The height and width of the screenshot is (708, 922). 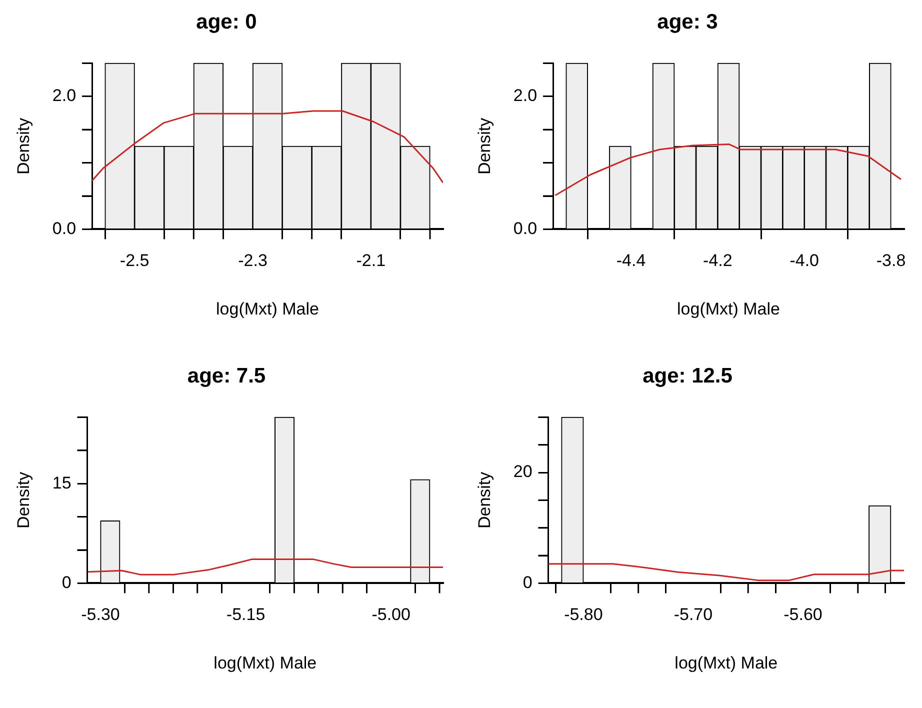 What do you see at coordinates (631, 260) in the screenshot?
I see `x-tick-label: -4.4` at bounding box center [631, 260].